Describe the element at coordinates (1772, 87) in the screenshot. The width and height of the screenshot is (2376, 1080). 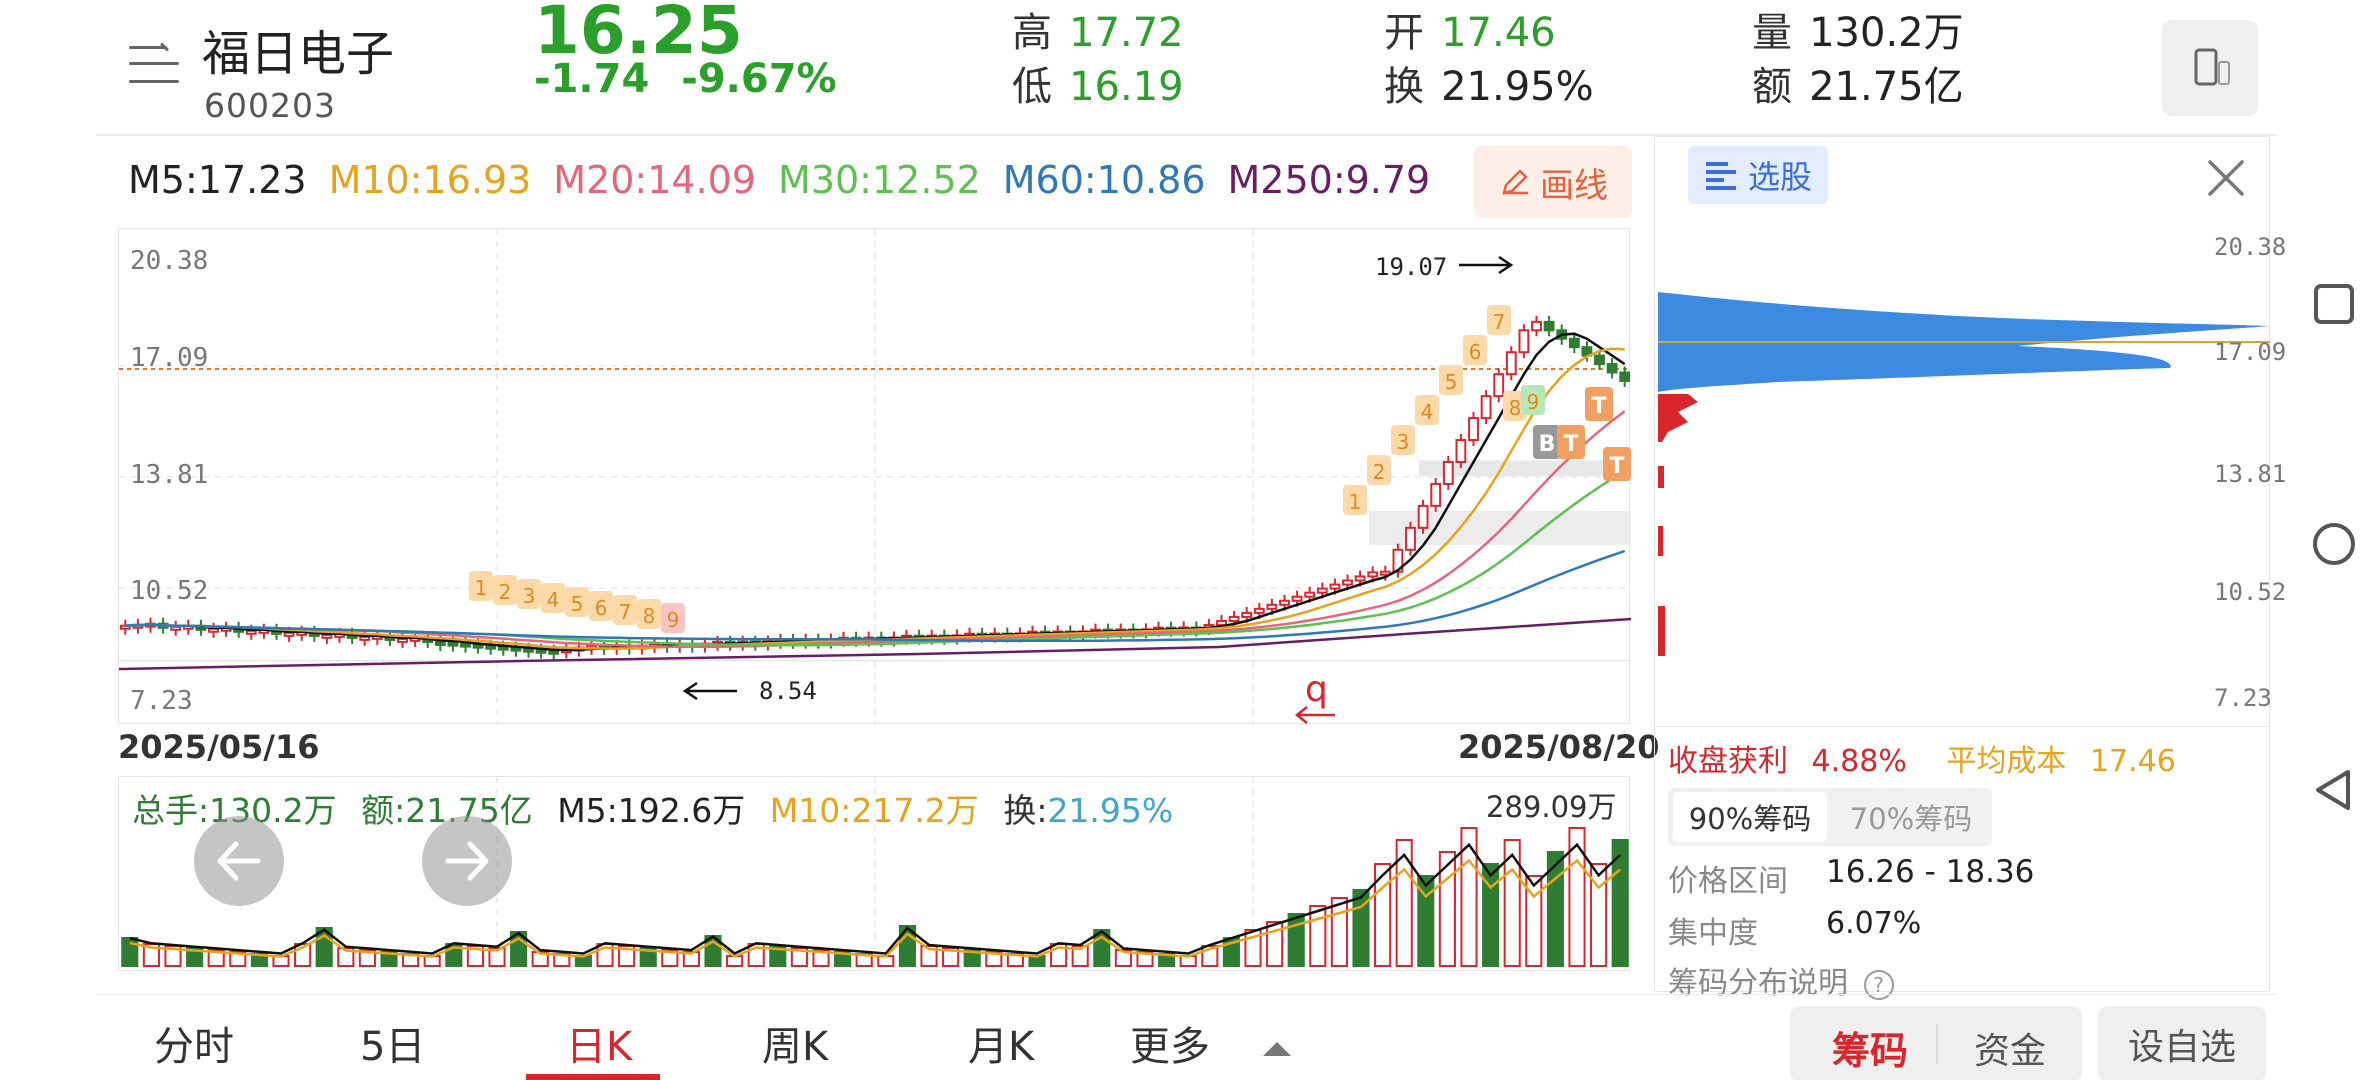
I see `amount-label: 额` at that location.